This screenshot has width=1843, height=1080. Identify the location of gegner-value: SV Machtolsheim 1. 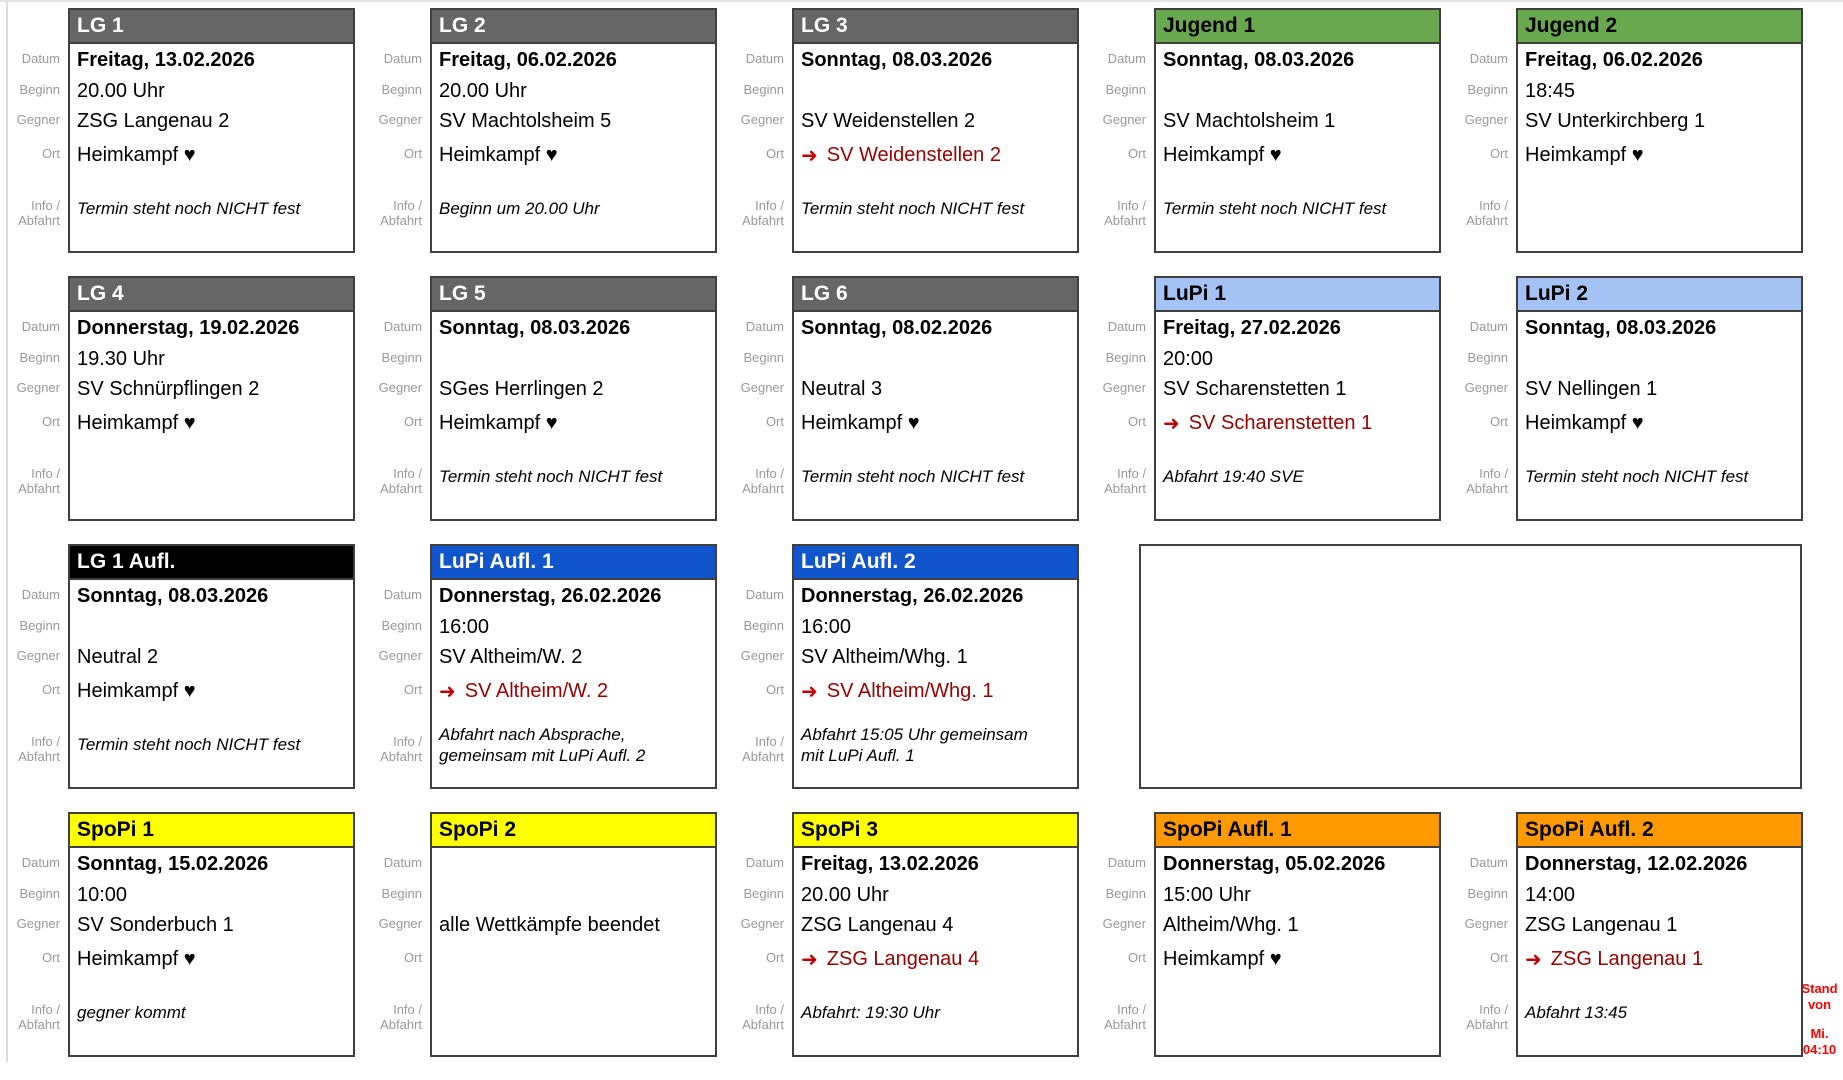
(1249, 120).